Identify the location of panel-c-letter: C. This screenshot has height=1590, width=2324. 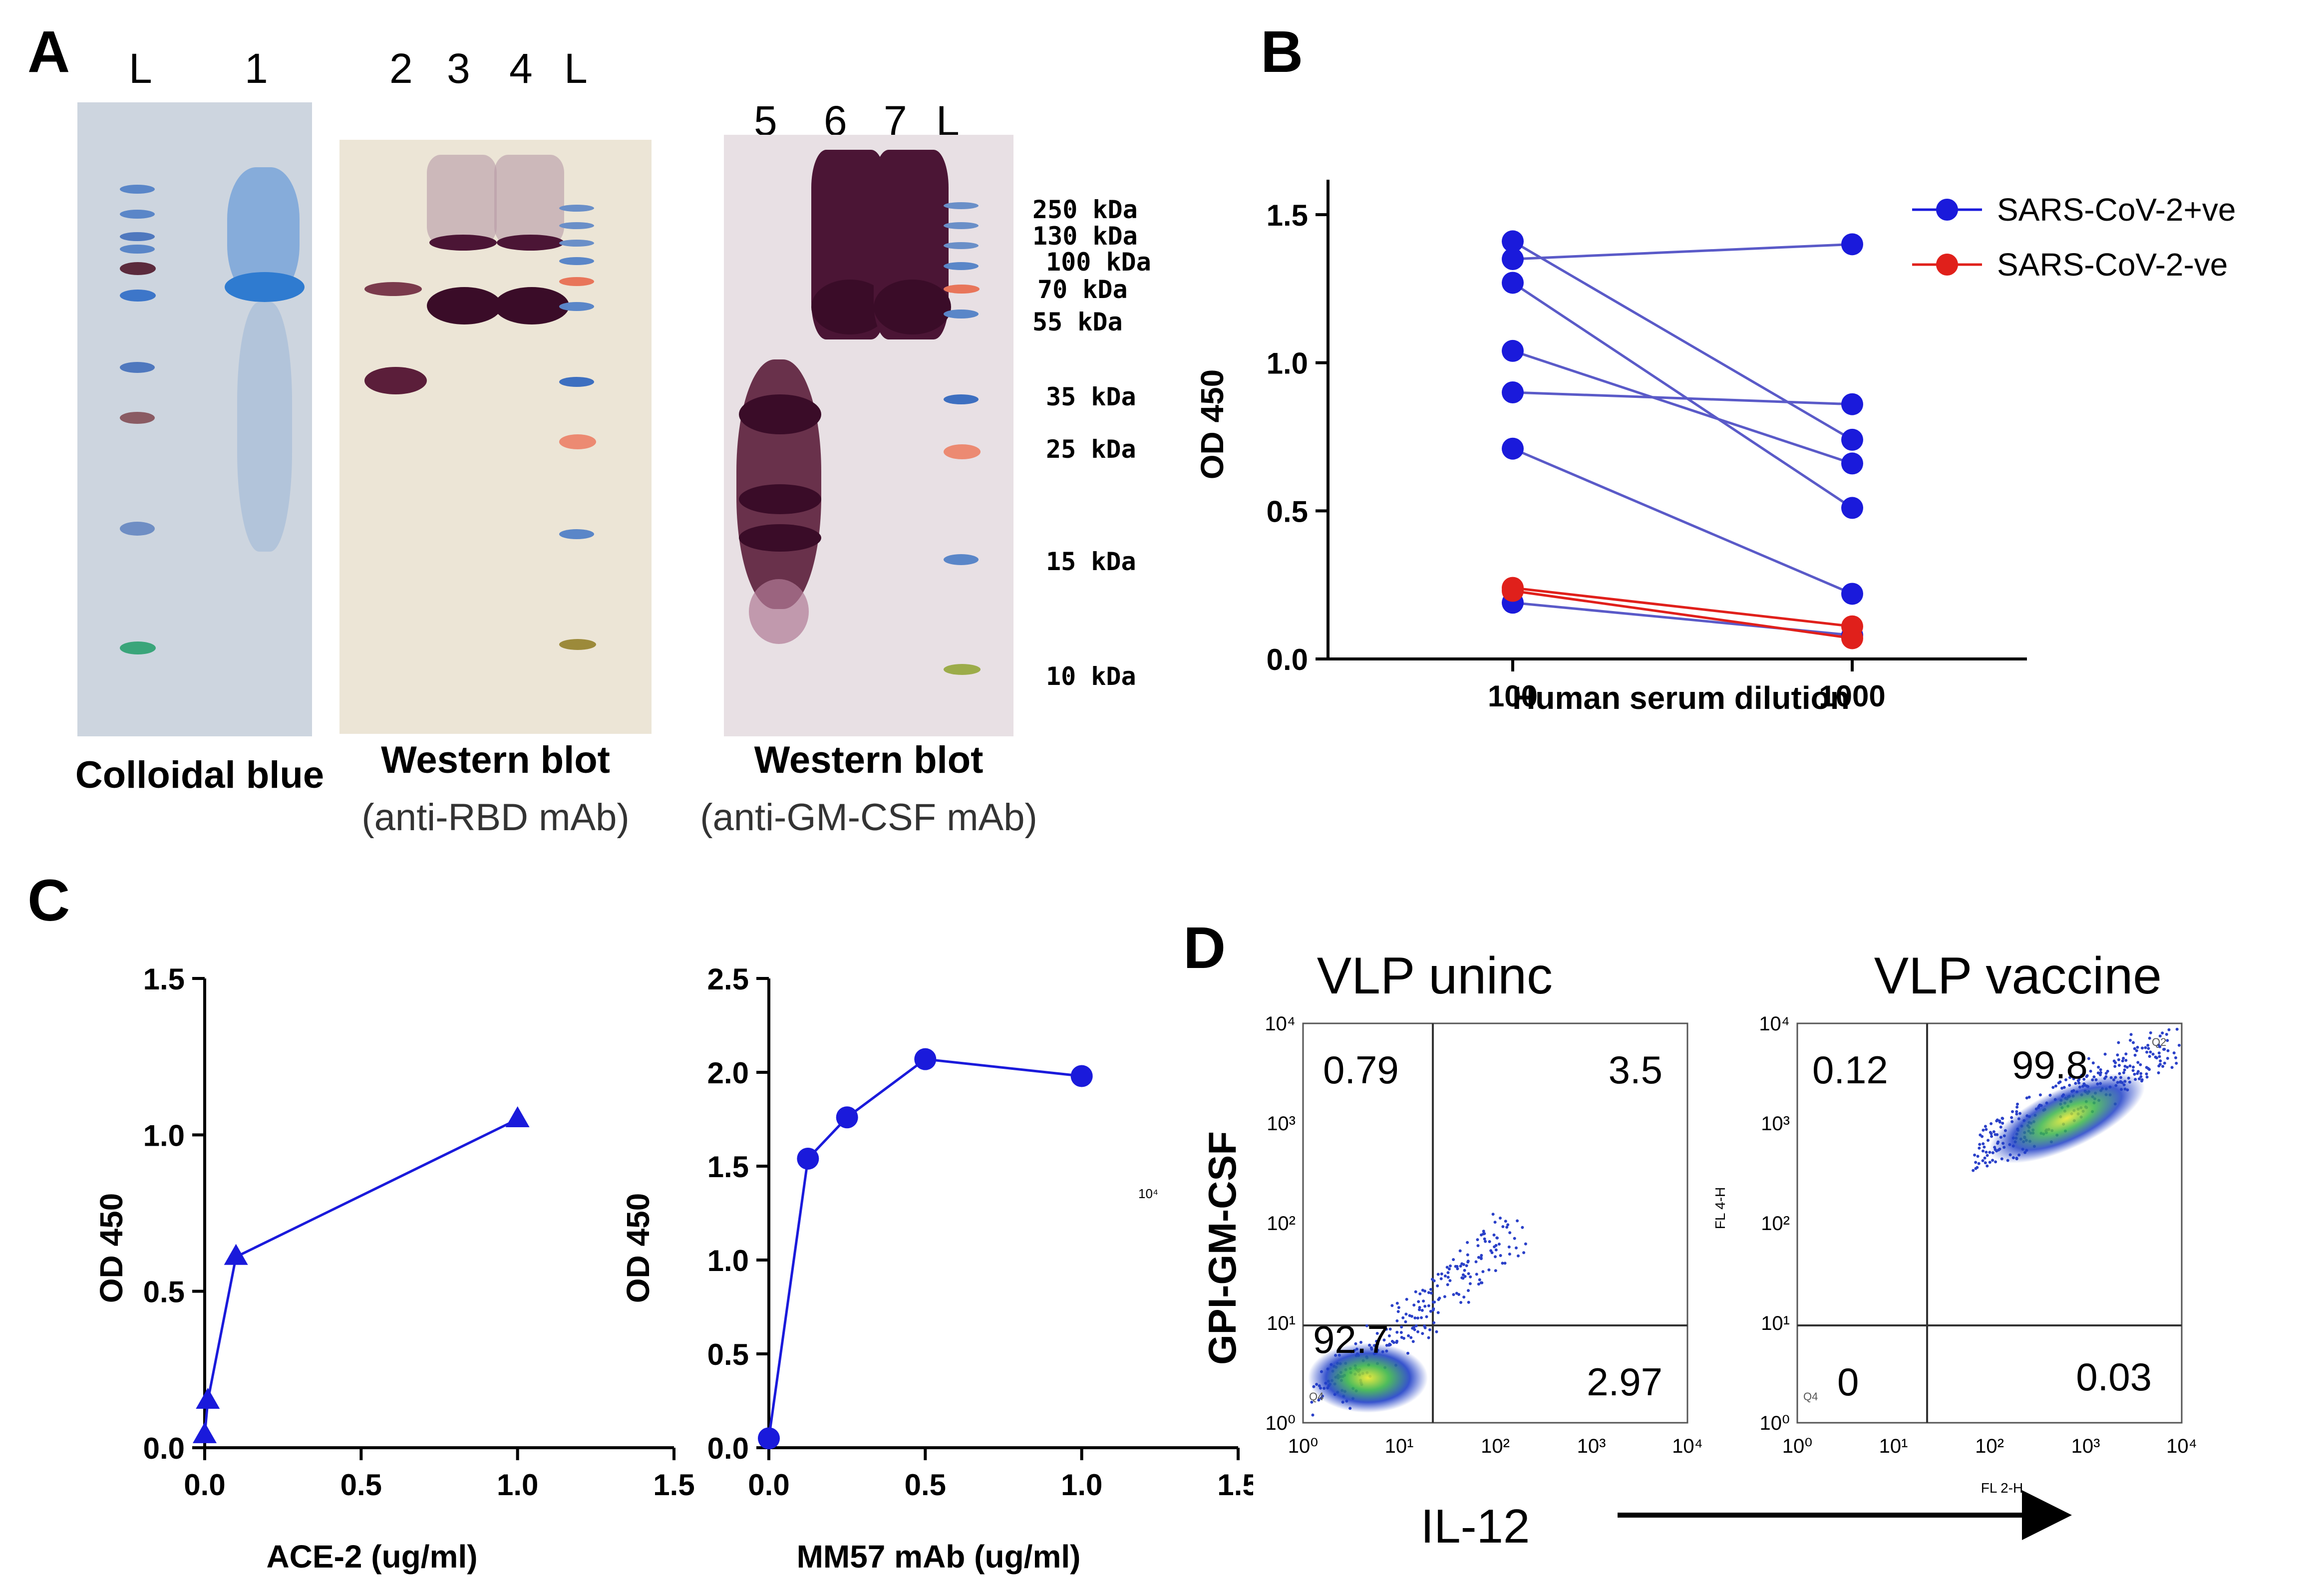
(48, 901).